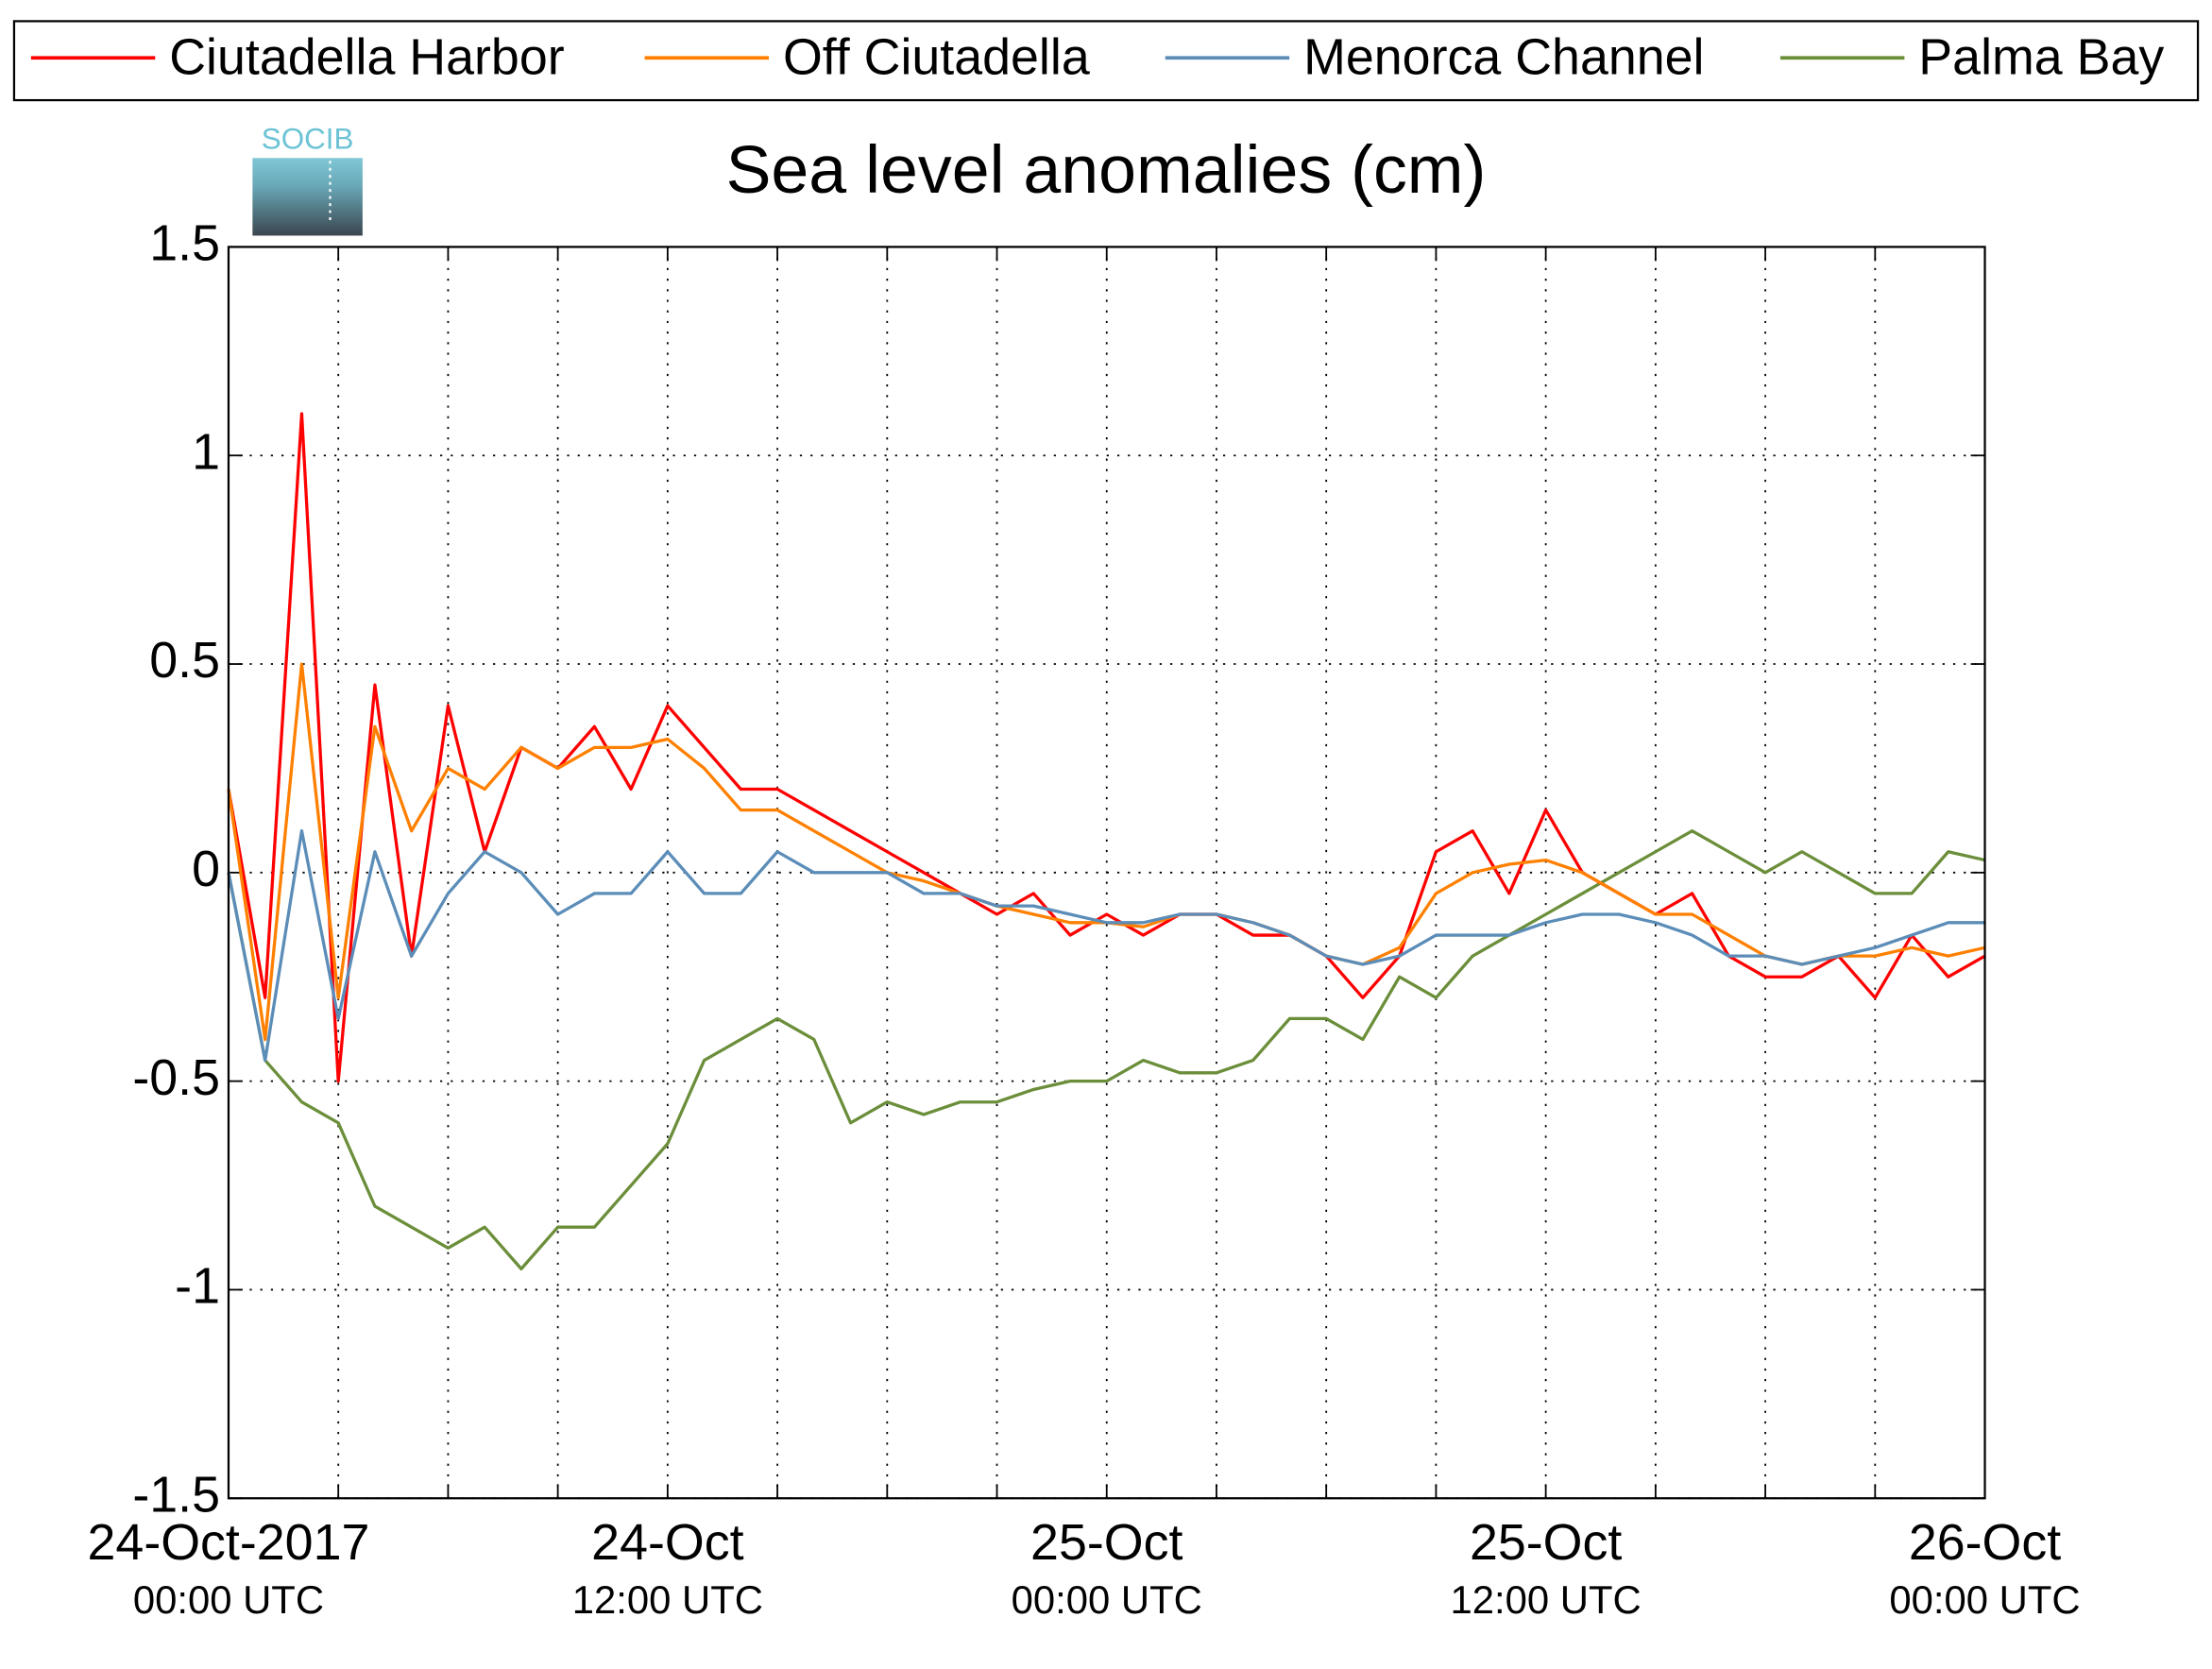 This screenshot has height=1669, width=2212. What do you see at coordinates (667, 1543) in the screenshot?
I see `x-tick-label: 24-Oct` at bounding box center [667, 1543].